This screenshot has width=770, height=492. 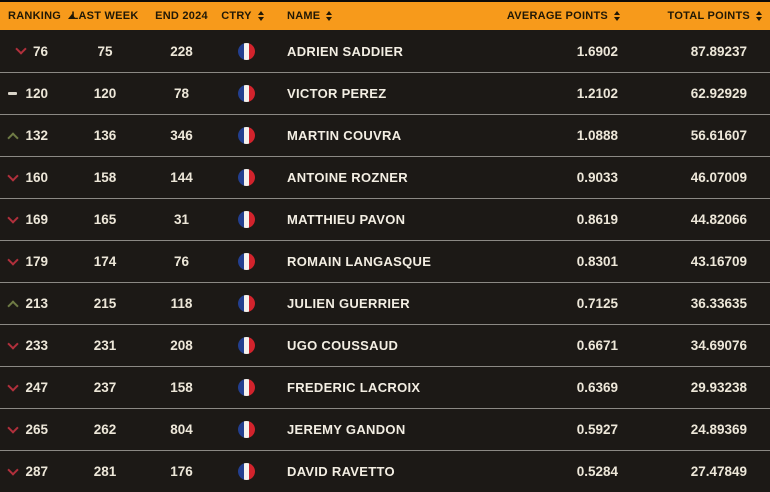 I want to click on table-row: 233 231 208 UGO COUSSAUD 0.6671 34.69076, so click(x=385, y=345).